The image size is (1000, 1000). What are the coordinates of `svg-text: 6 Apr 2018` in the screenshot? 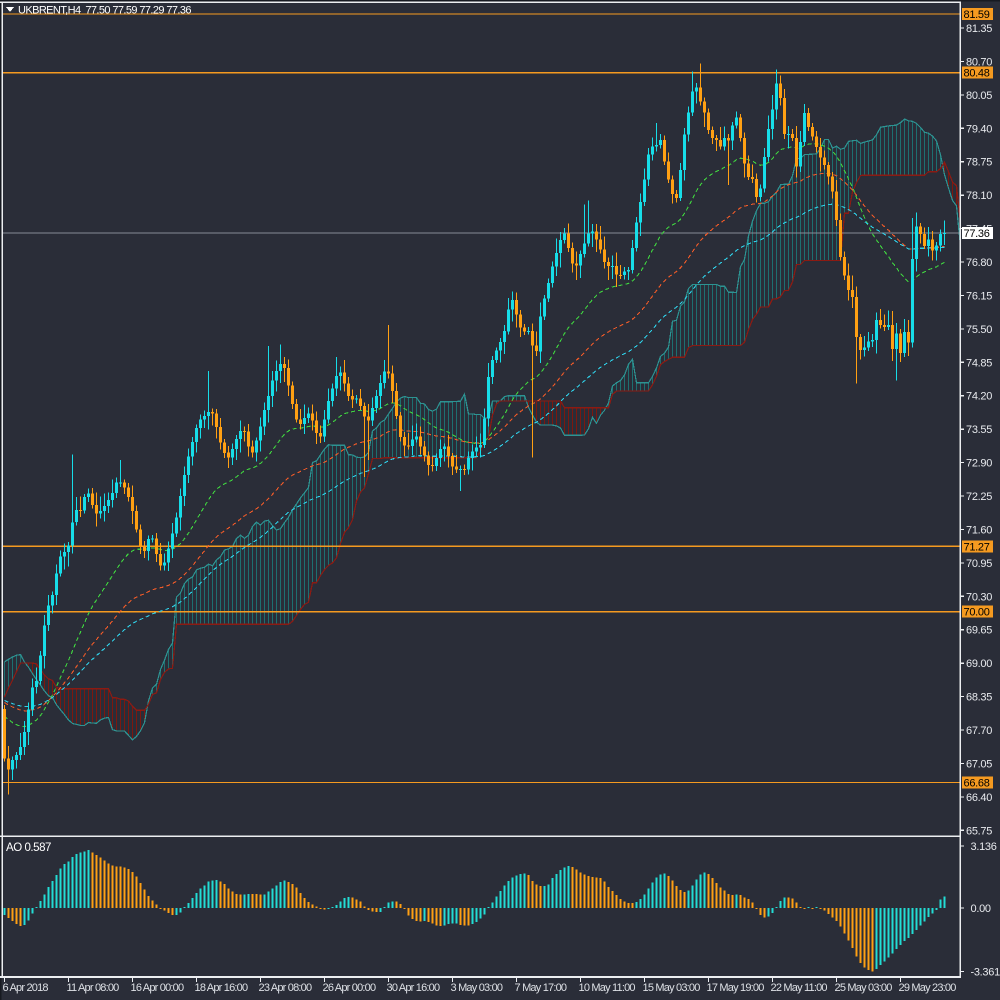 It's located at (26, 988).